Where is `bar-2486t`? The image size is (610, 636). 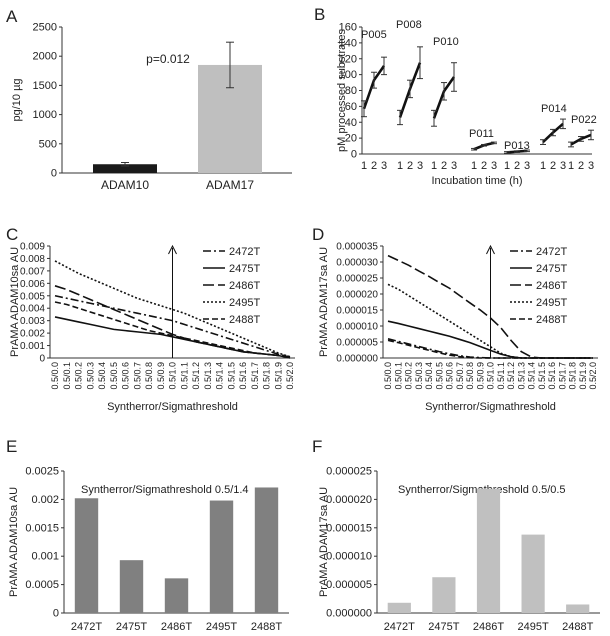 bar-2486t is located at coordinates (176, 595).